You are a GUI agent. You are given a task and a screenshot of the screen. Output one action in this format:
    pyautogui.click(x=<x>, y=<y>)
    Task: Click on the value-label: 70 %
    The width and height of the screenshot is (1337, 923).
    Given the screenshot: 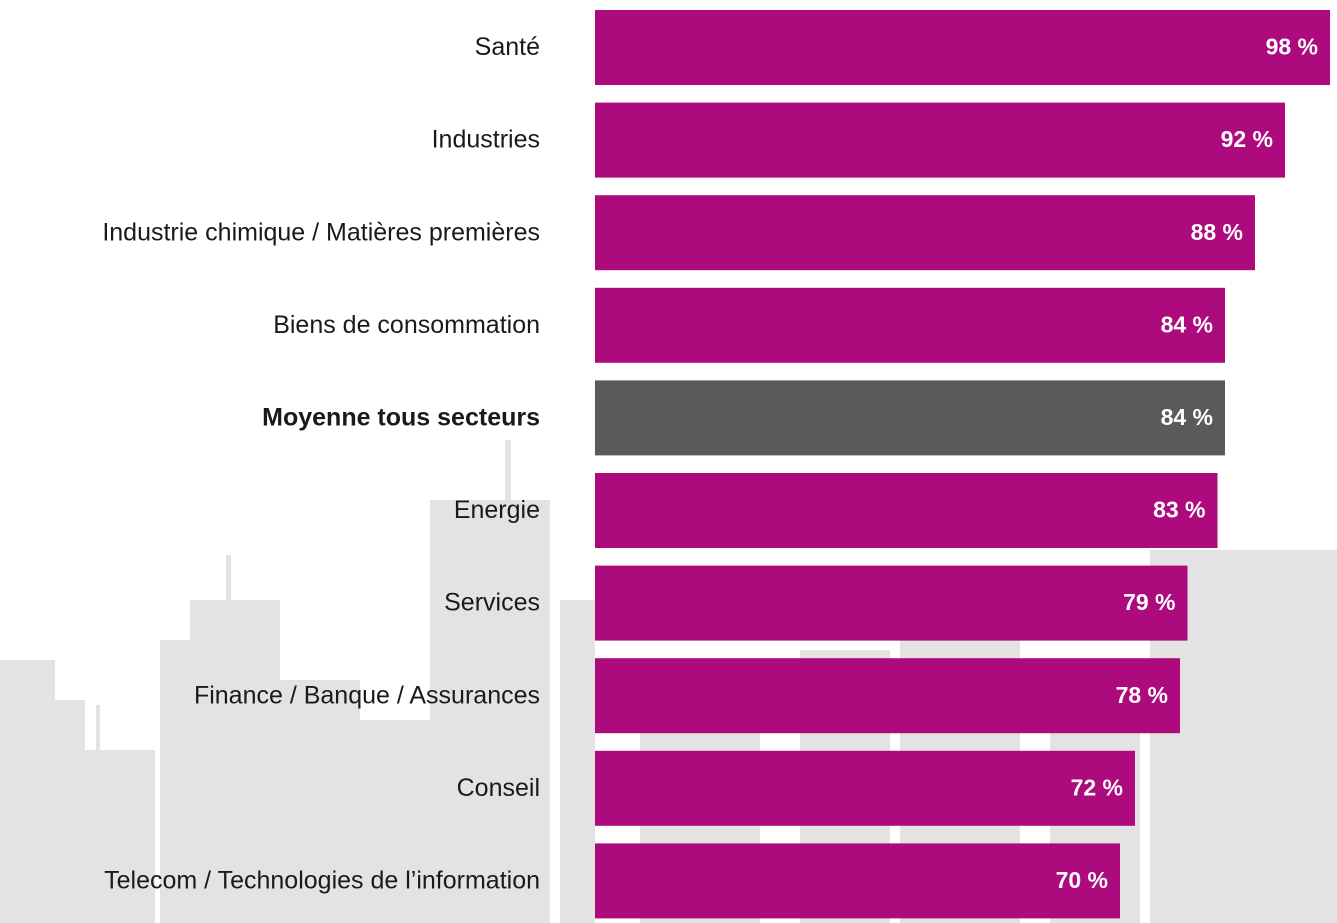 What is the action you would take?
    pyautogui.click(x=1082, y=880)
    